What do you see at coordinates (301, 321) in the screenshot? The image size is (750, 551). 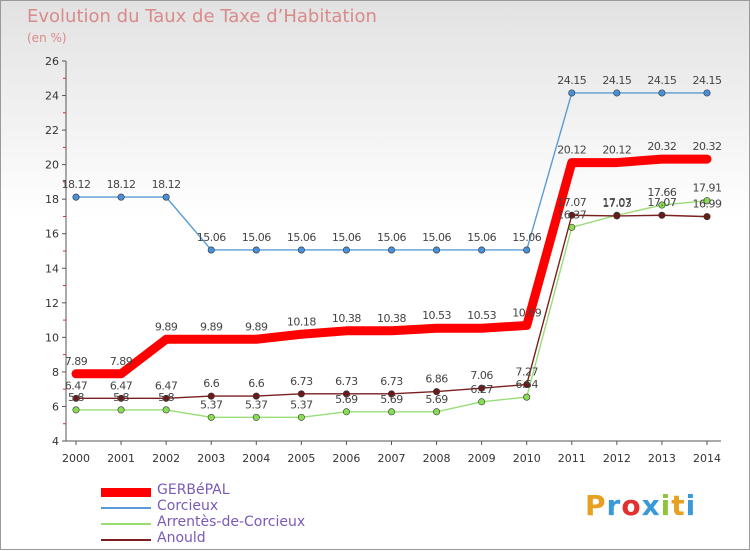 I see `data-label: 10.18` at bounding box center [301, 321].